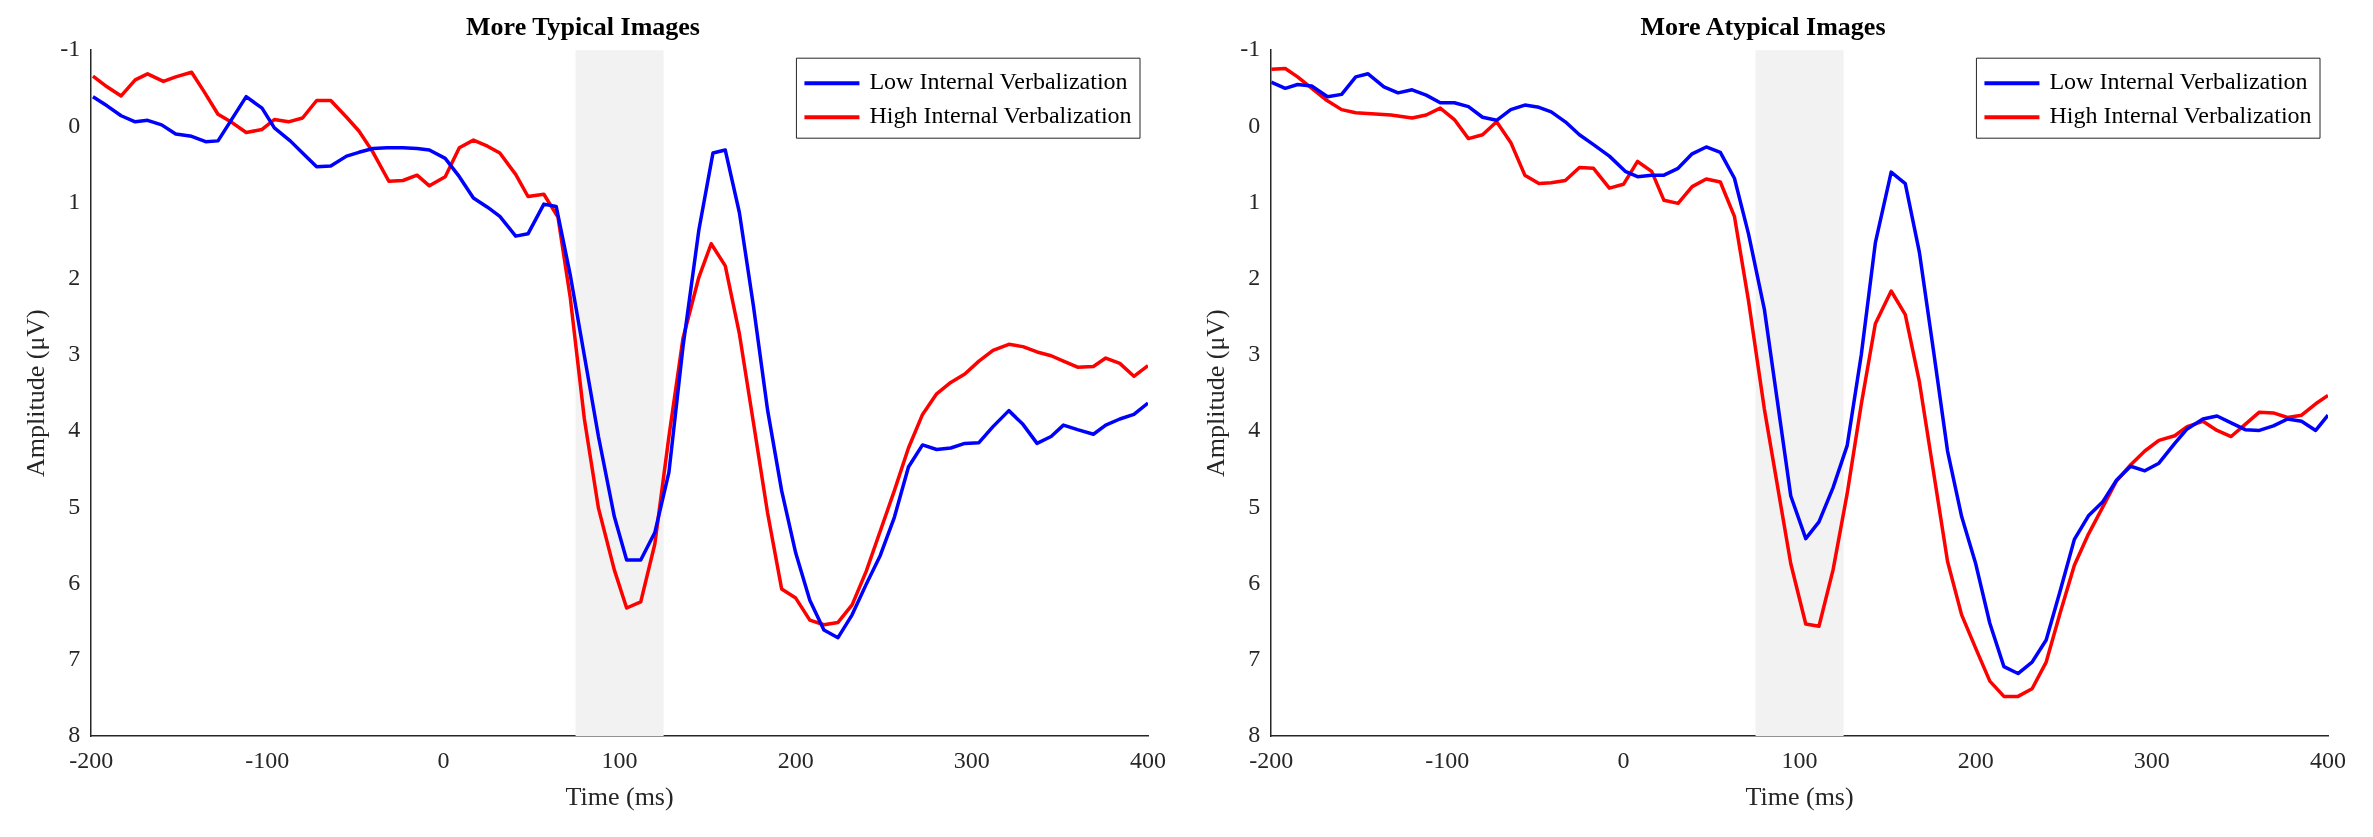 The width and height of the screenshot is (2373, 837). I want to click on chart-title: More Atypical Images, so click(1763, 27).